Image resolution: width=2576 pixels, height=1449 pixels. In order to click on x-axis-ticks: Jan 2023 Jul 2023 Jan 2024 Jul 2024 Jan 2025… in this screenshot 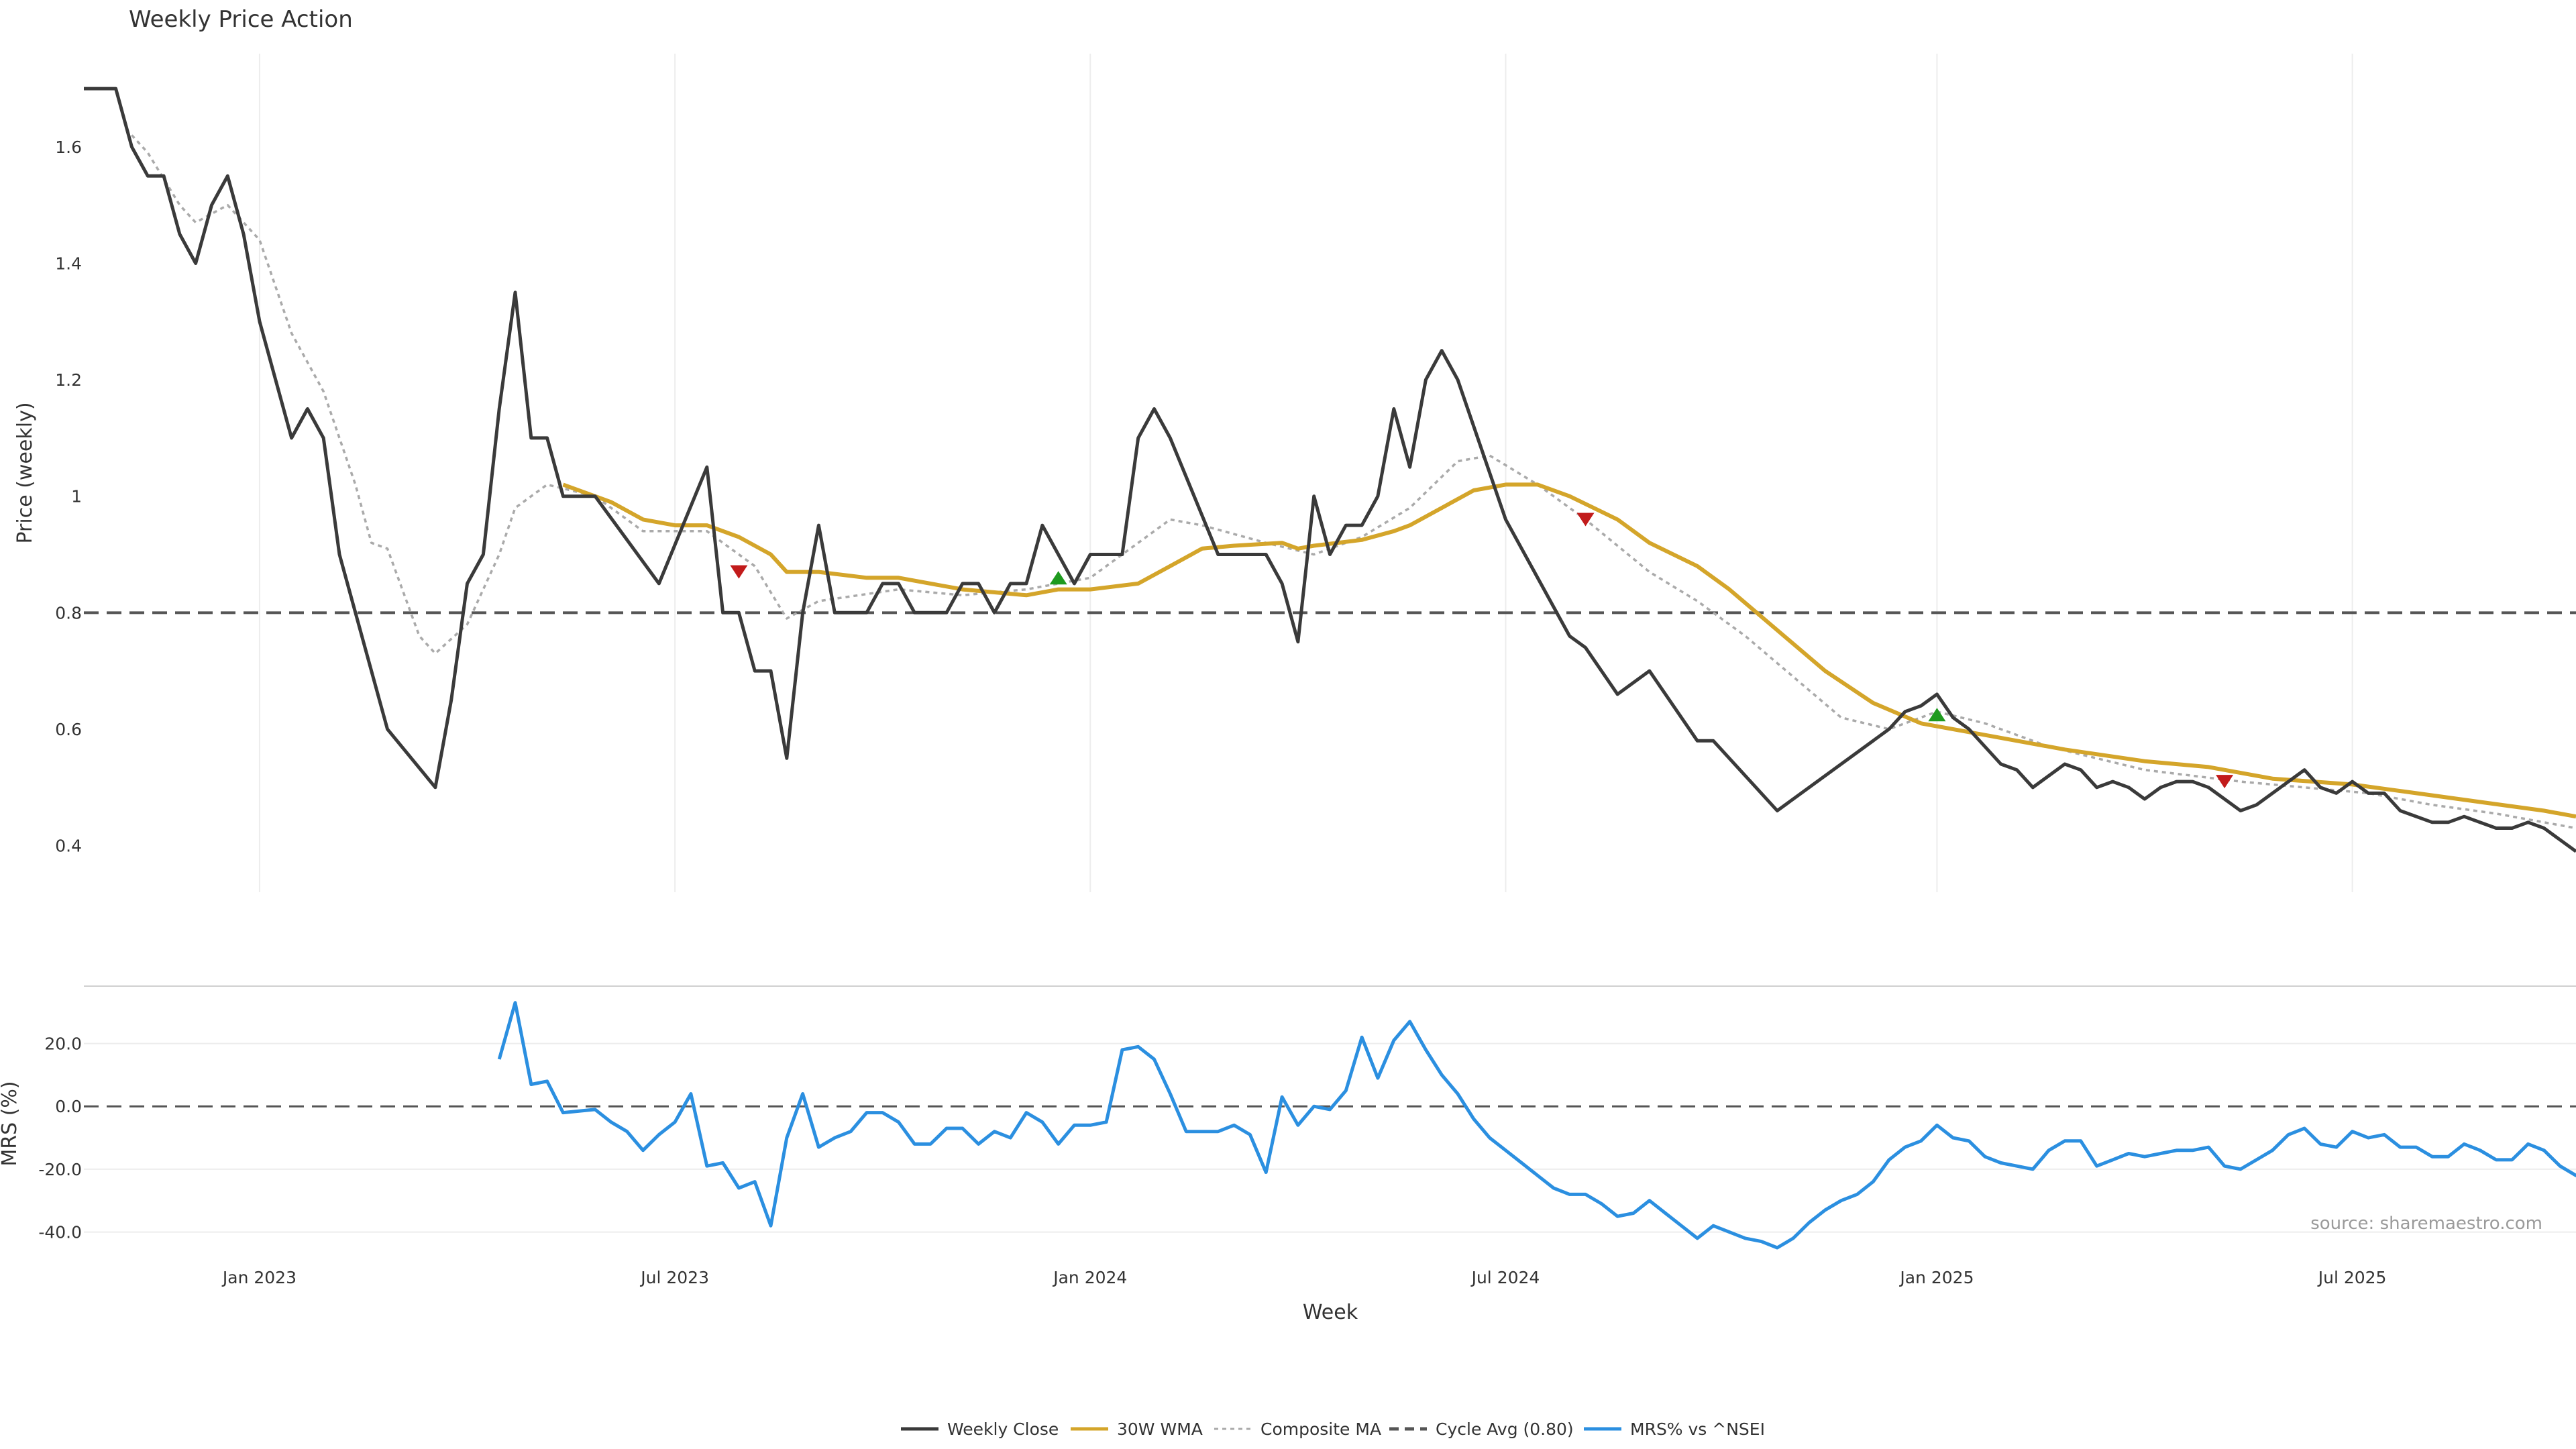, I will do `click(1304, 1277)`.